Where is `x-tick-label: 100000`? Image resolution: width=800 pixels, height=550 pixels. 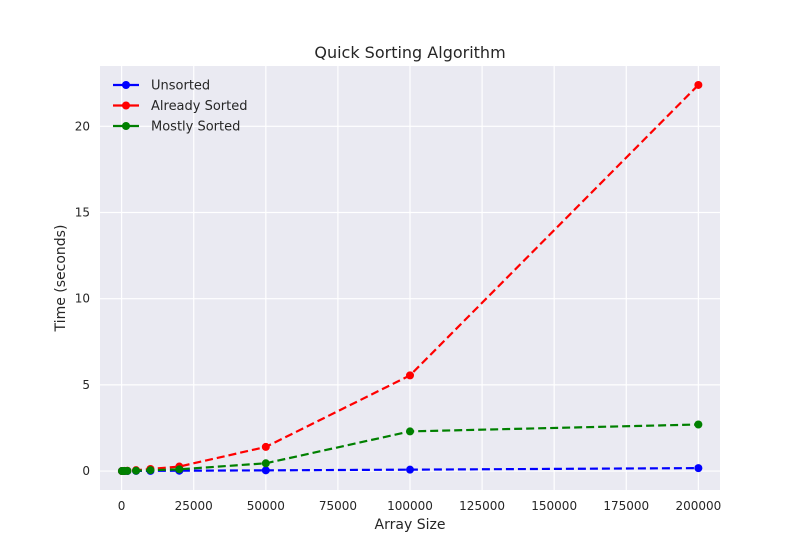
x-tick-label: 100000 is located at coordinates (410, 506).